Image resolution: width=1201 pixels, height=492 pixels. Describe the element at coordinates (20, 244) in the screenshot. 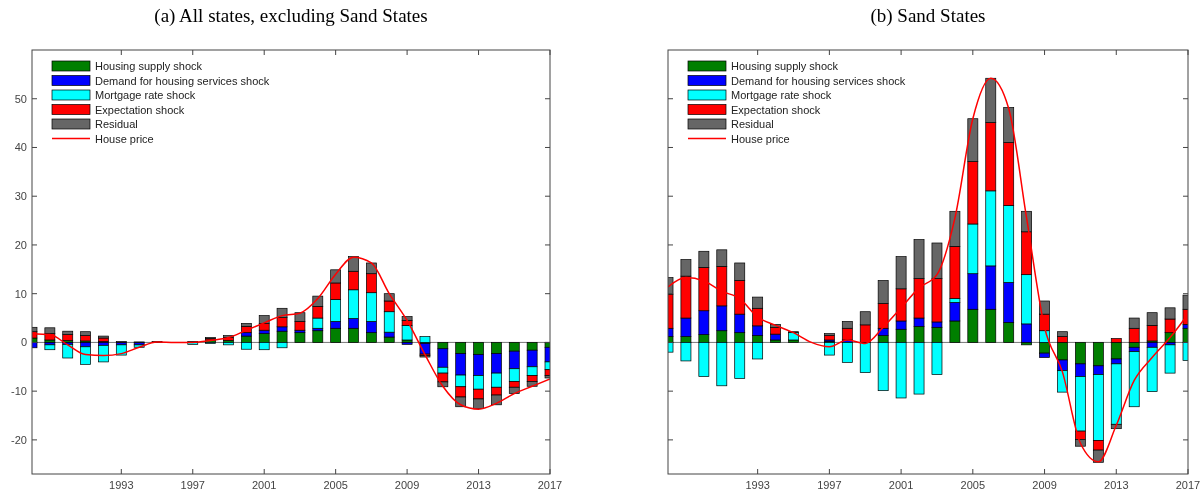

I see `y-tick-label: 20` at that location.